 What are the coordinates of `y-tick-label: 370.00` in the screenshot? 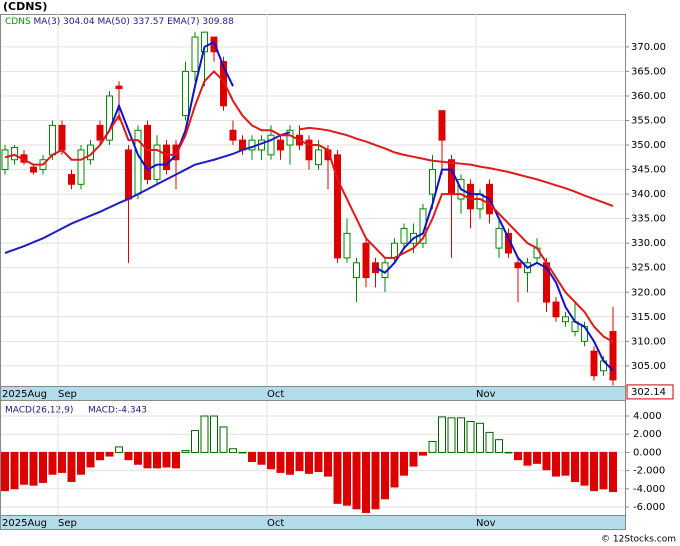 It's located at (648, 47).